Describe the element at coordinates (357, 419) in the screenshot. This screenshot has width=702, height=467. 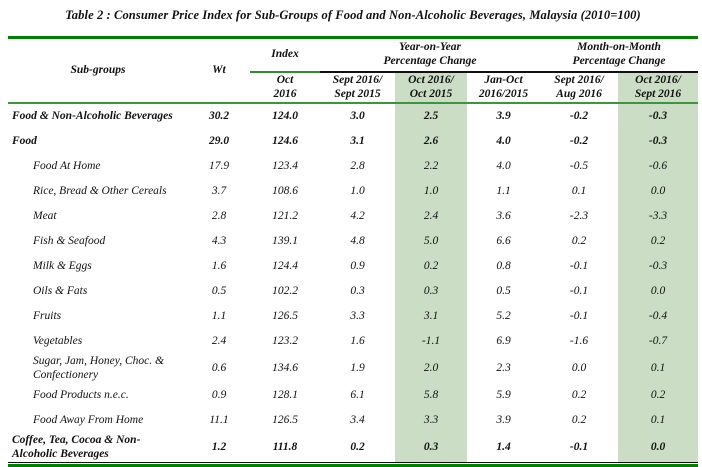
I see `table-cell: 3.4` at that location.